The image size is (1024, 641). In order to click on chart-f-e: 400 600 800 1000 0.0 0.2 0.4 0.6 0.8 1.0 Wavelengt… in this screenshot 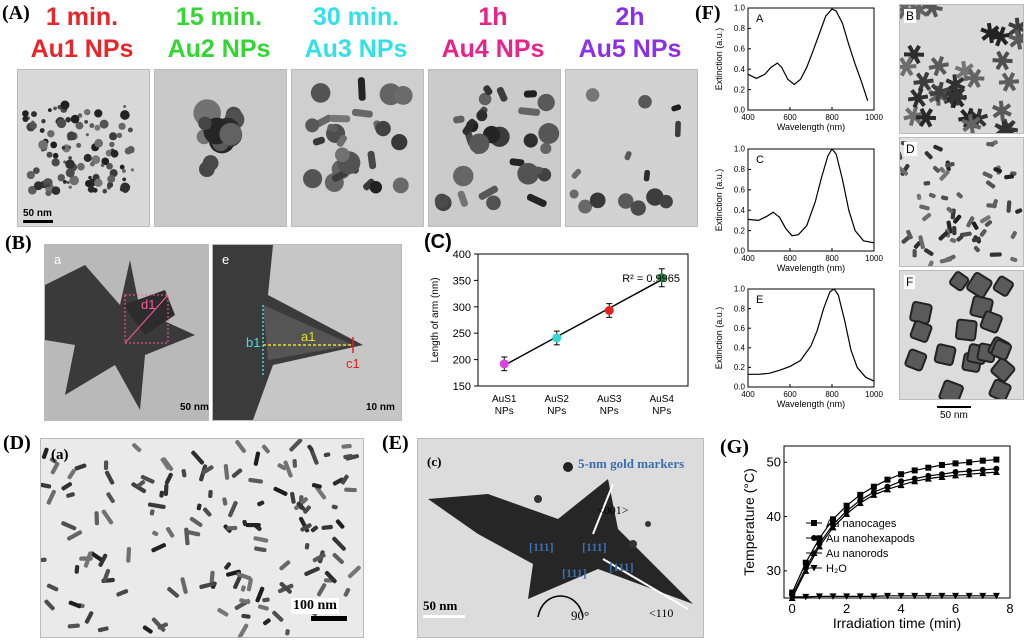, I will do `click(798, 347)`.